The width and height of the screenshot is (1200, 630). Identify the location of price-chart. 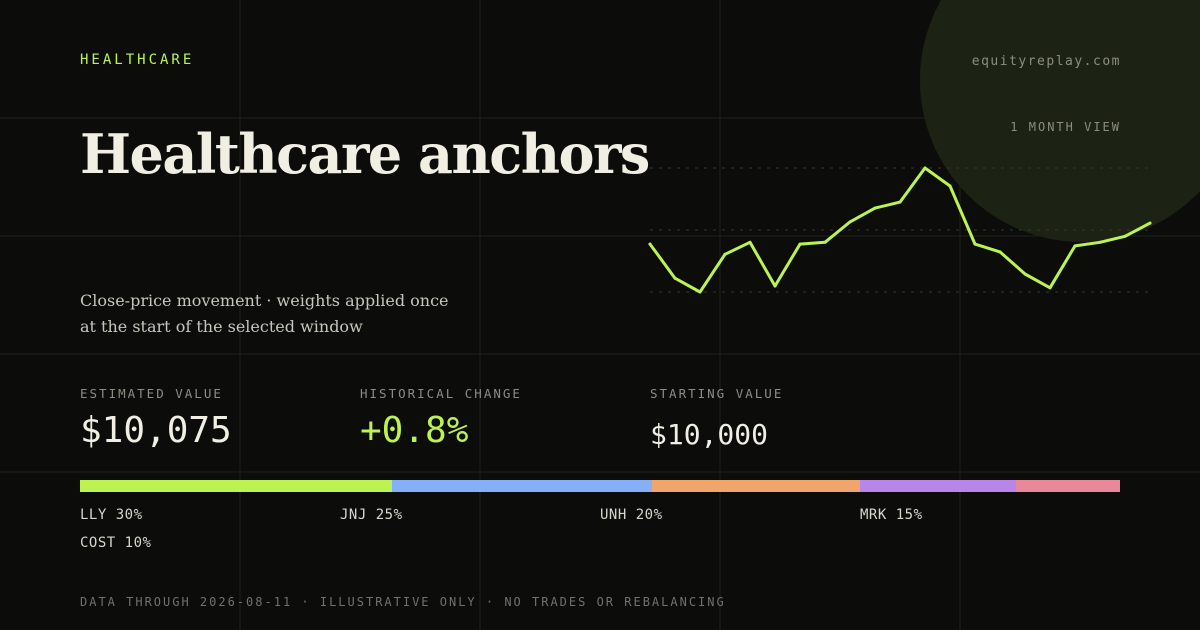
(900, 230).